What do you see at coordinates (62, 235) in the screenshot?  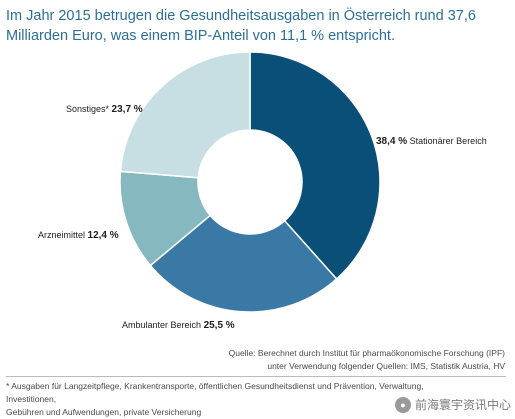 I see `category-label-arzneimittel: Arzneimittel` at bounding box center [62, 235].